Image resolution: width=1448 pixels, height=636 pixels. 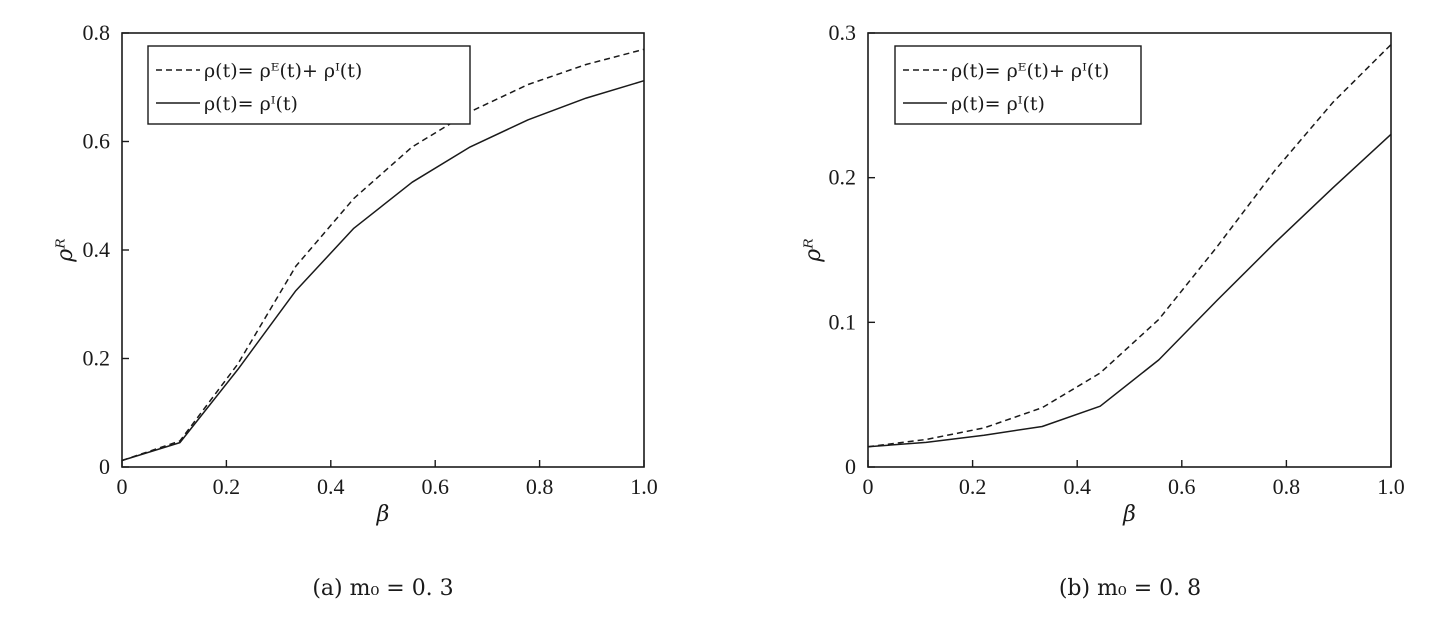 I want to click on y-tick-label: 0.1, so click(x=843, y=321).